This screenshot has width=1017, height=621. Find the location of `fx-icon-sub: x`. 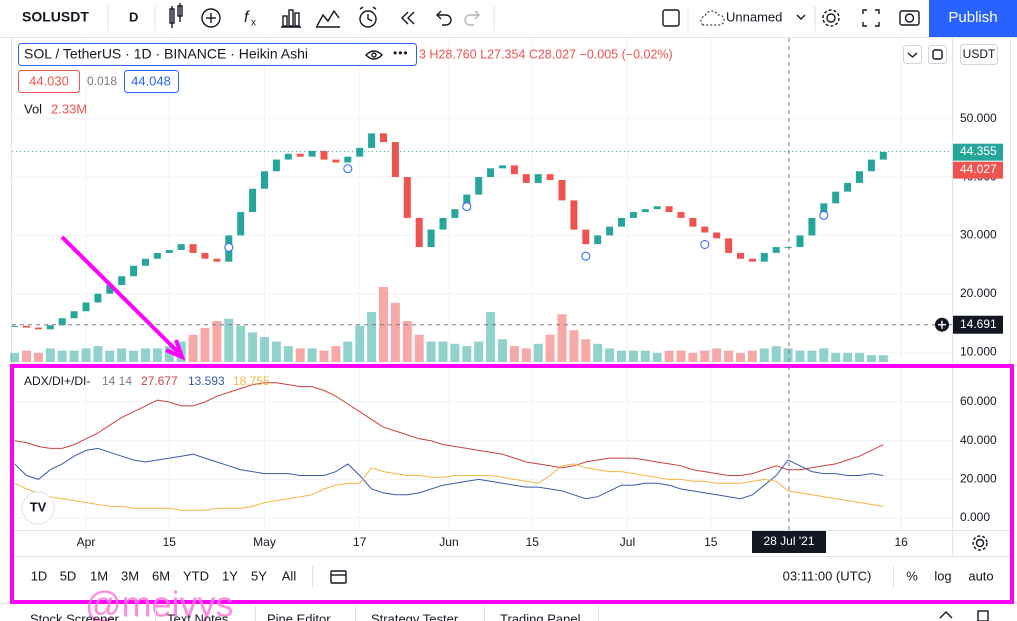

fx-icon-sub: x is located at coordinates (253, 23).